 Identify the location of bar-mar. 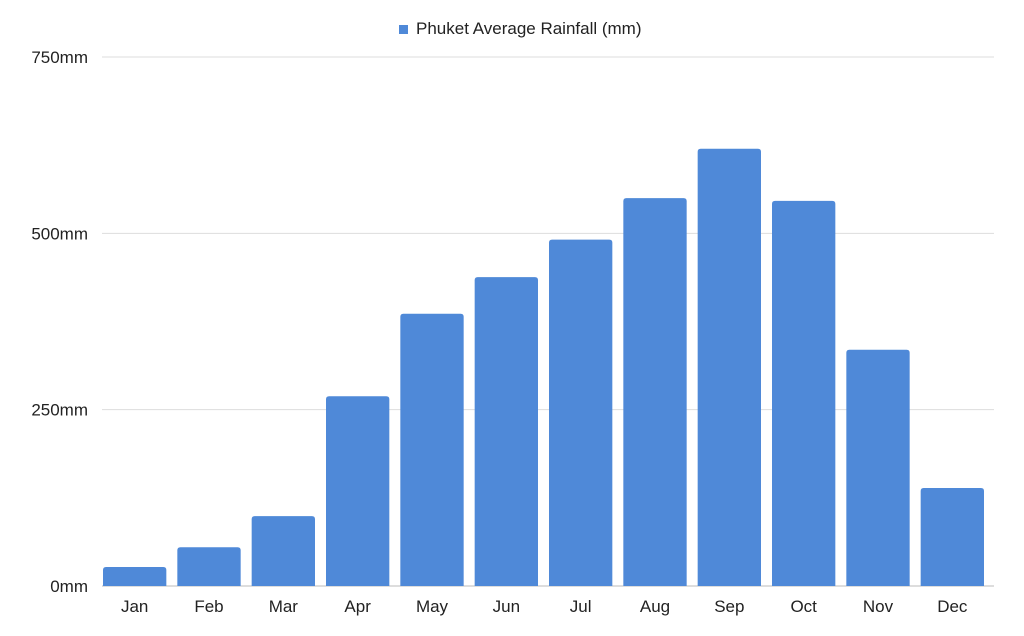
(283, 551).